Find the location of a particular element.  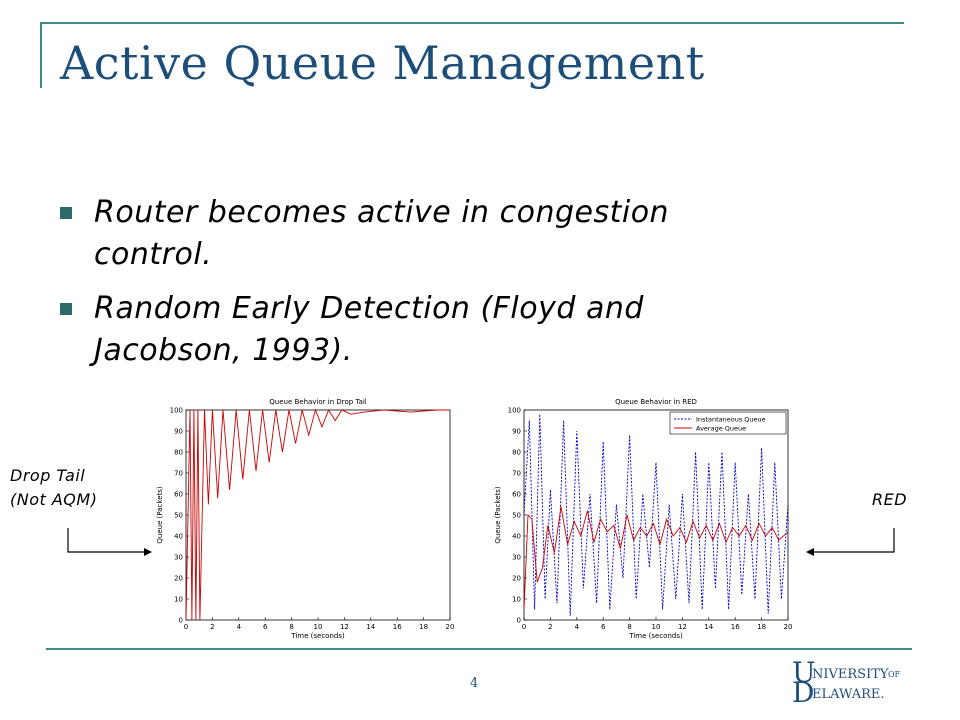

slide-title: Active Queue Management is located at coordinates (382, 63).